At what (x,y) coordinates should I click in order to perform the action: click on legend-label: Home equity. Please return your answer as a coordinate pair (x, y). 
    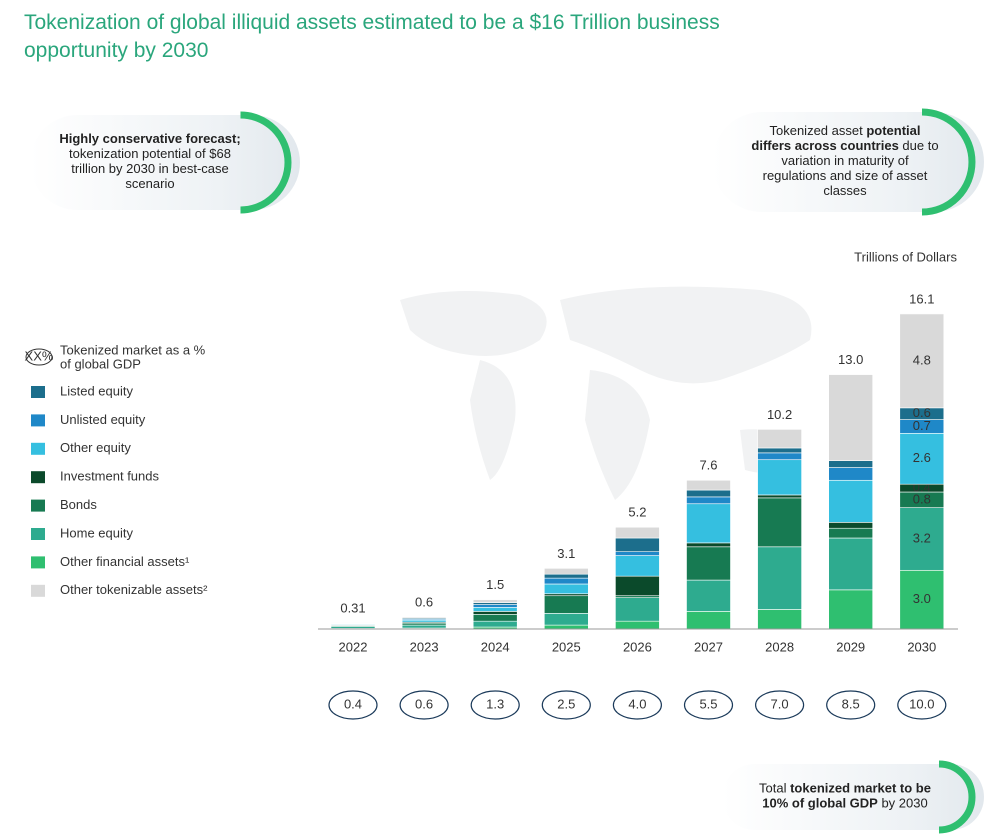
    Looking at the image, I should click on (96, 532).